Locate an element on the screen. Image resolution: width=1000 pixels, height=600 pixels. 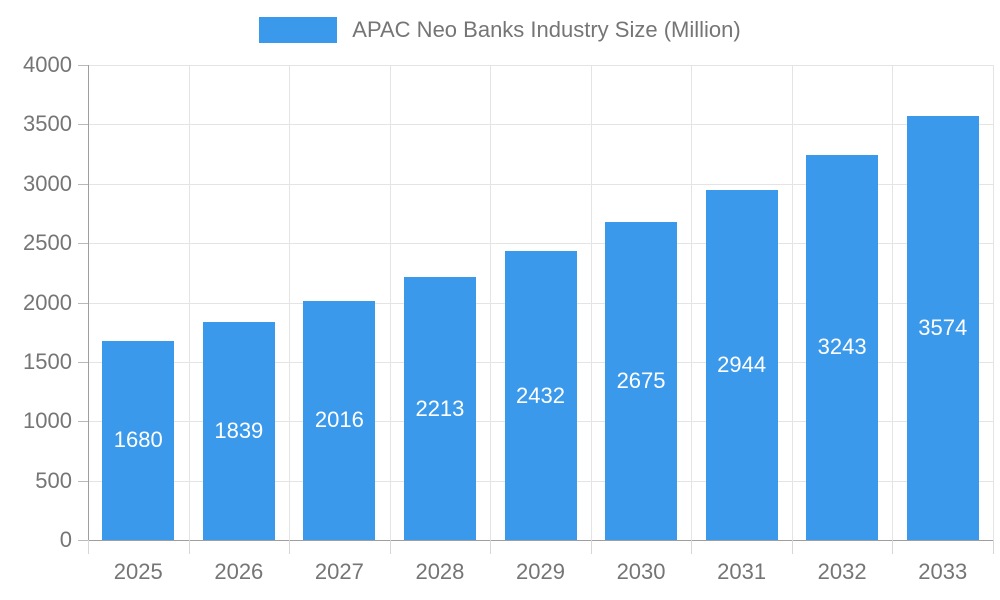
chart-title: APAC Neo Banks Industry Size (Million) is located at coordinates (546, 29).